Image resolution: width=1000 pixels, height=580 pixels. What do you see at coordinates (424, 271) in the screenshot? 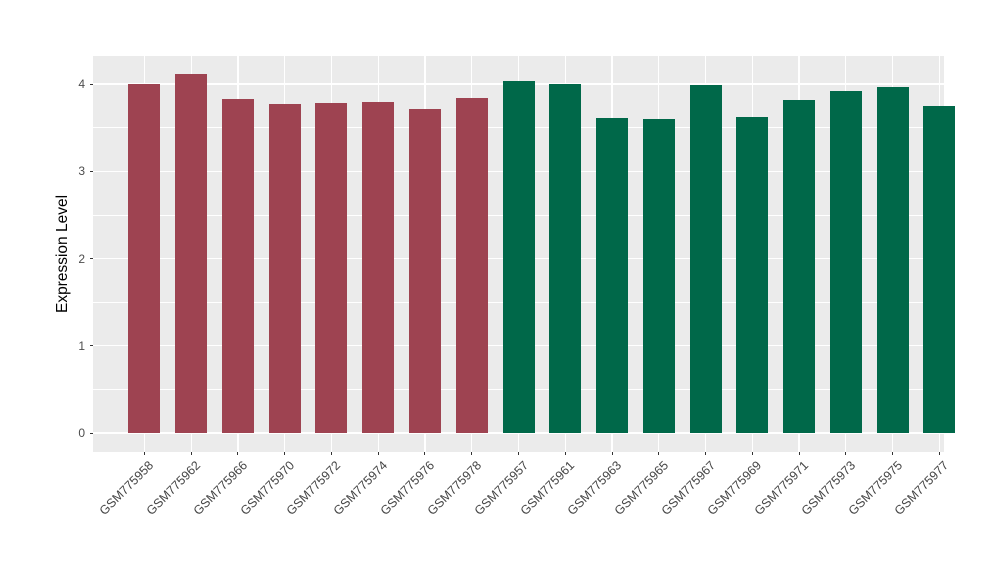
I see `bar-GSM775976` at bounding box center [424, 271].